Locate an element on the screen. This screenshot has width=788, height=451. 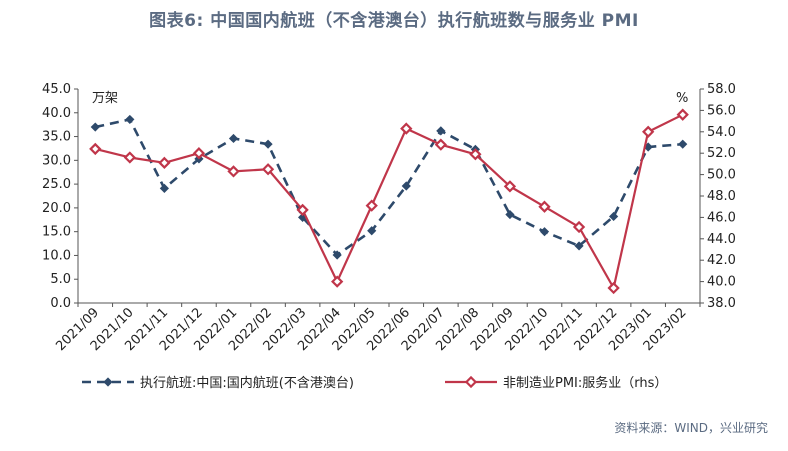
source-note: 资料来源：WIND，兴业研究 is located at coordinates (691, 428).